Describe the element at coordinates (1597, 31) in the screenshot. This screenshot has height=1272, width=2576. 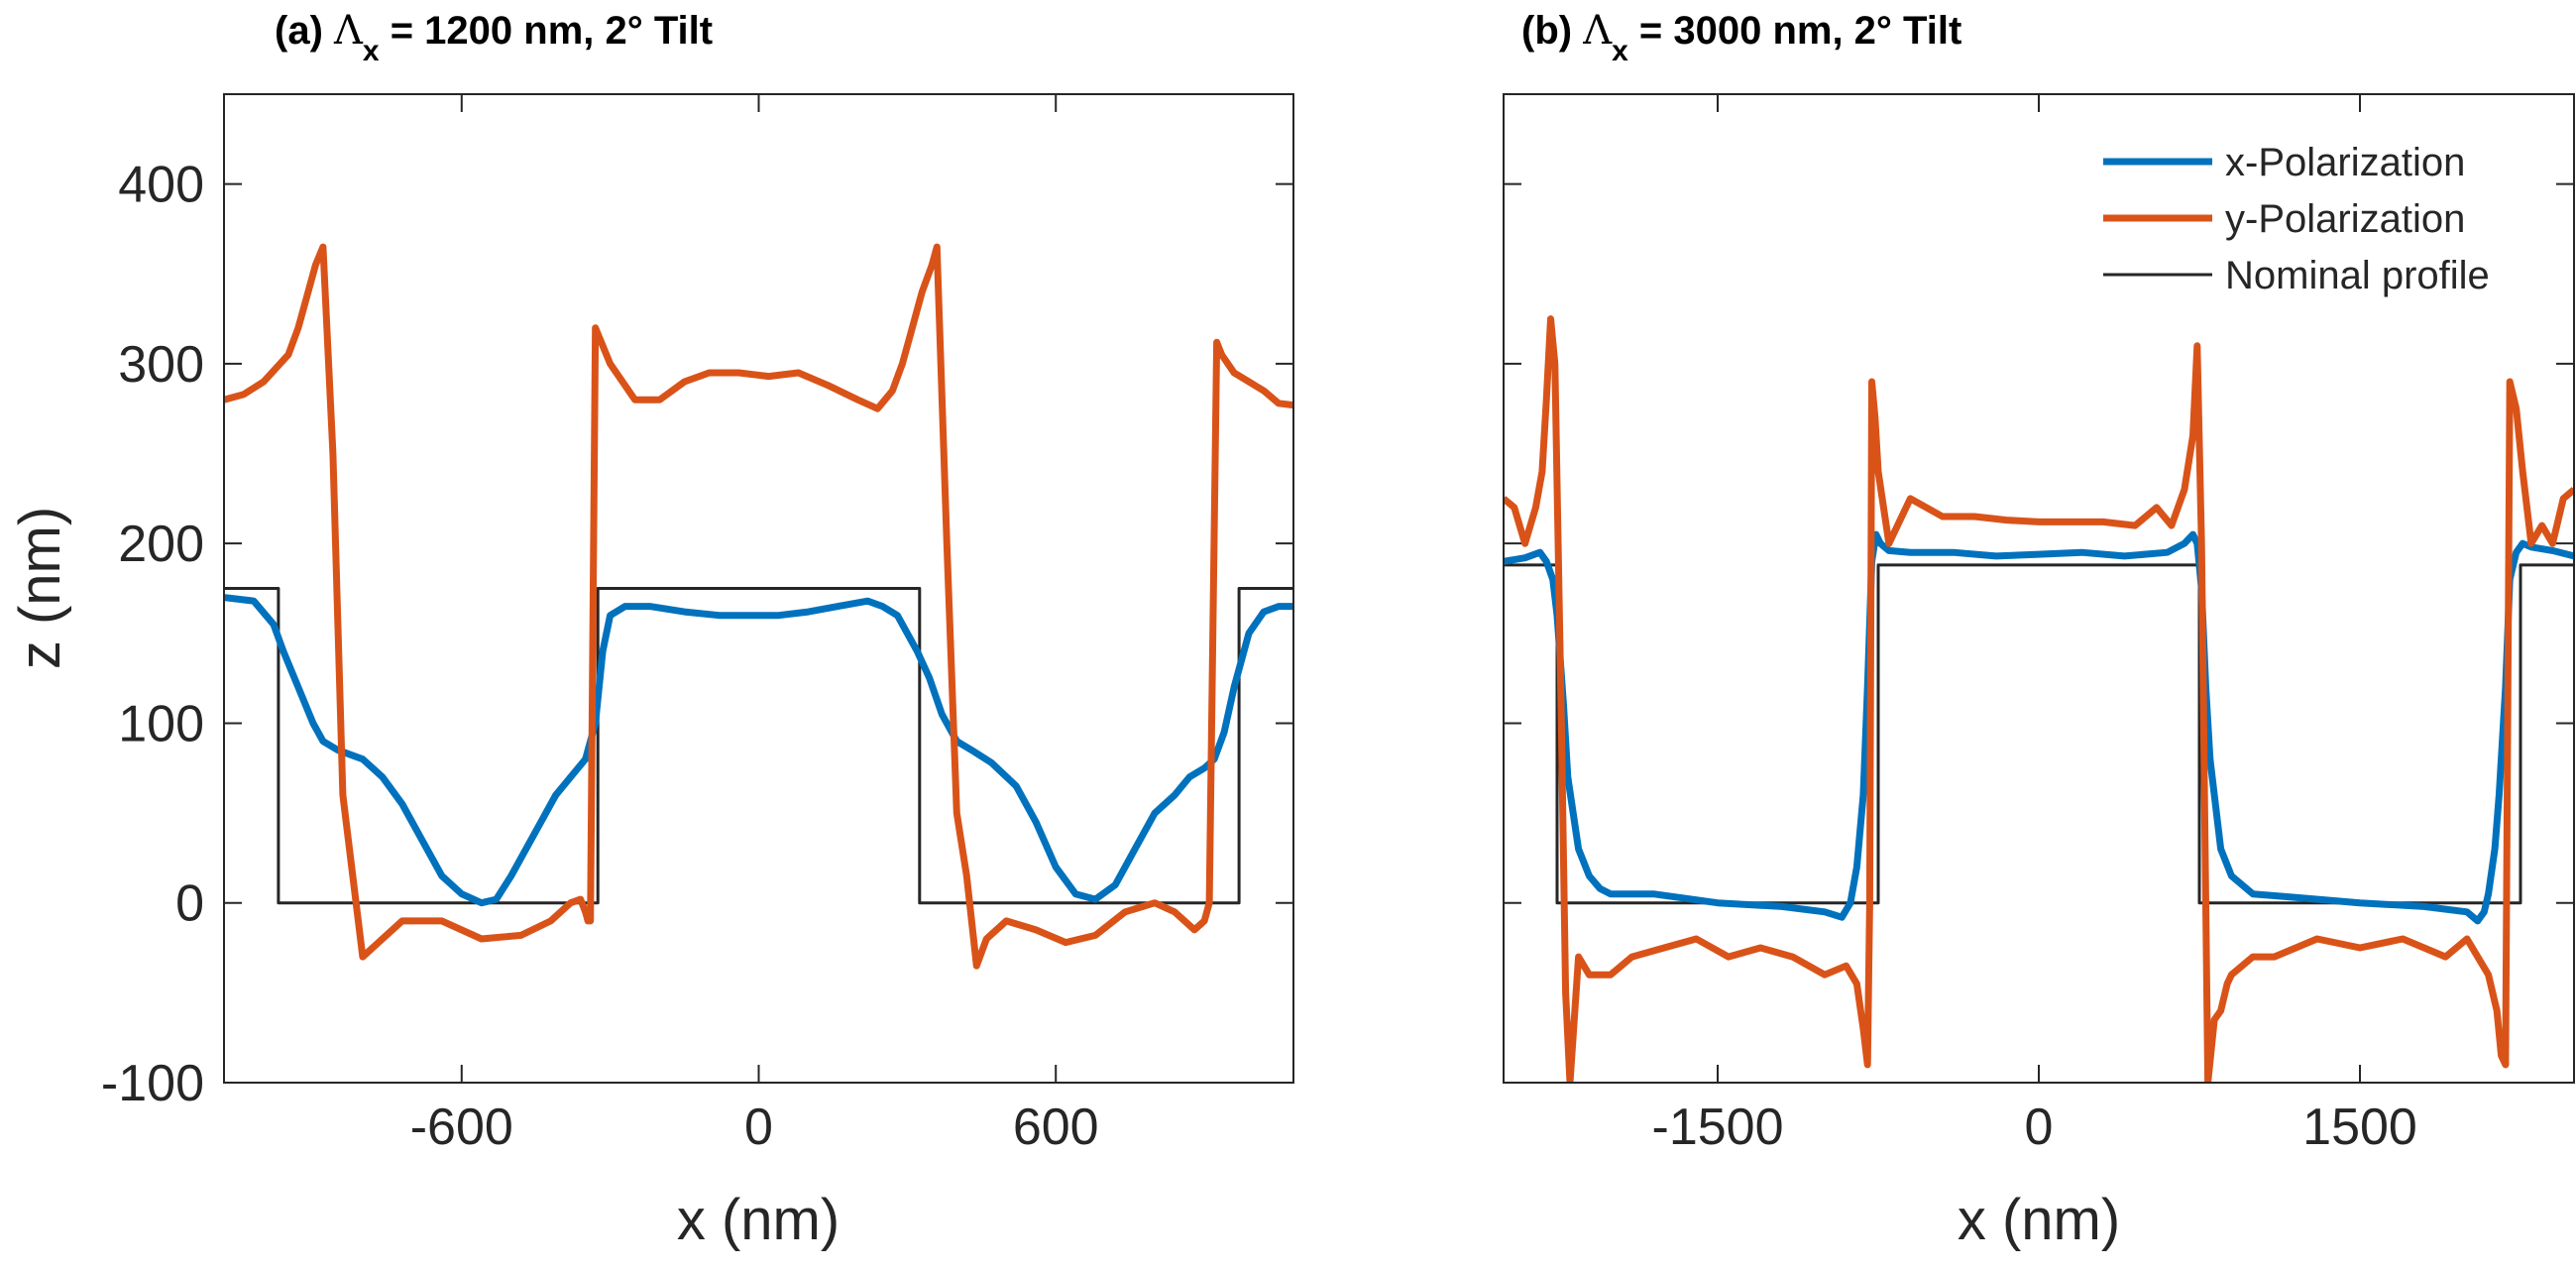
I see `panel-b-title-symbol: Λ` at that location.